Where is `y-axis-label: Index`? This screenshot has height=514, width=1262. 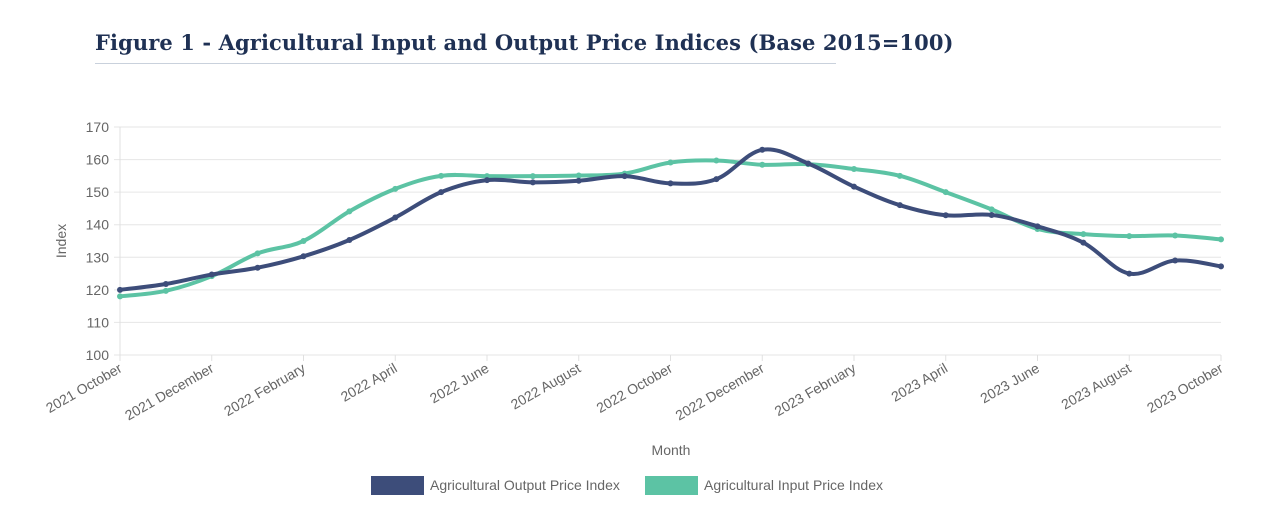 y-axis-label: Index is located at coordinates (61, 241).